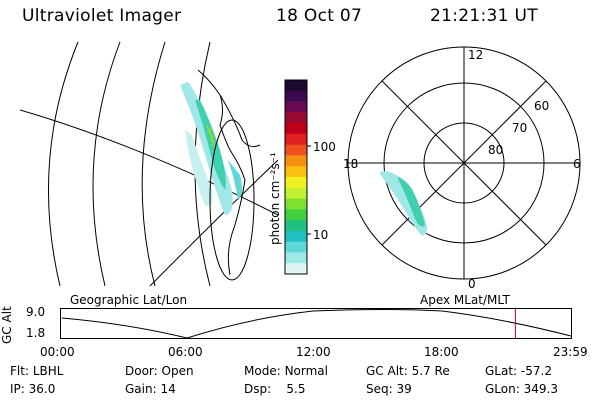  What do you see at coordinates (129, 300) in the screenshot?
I see `geo-panel-title: Geographic Lat/Lon` at bounding box center [129, 300].